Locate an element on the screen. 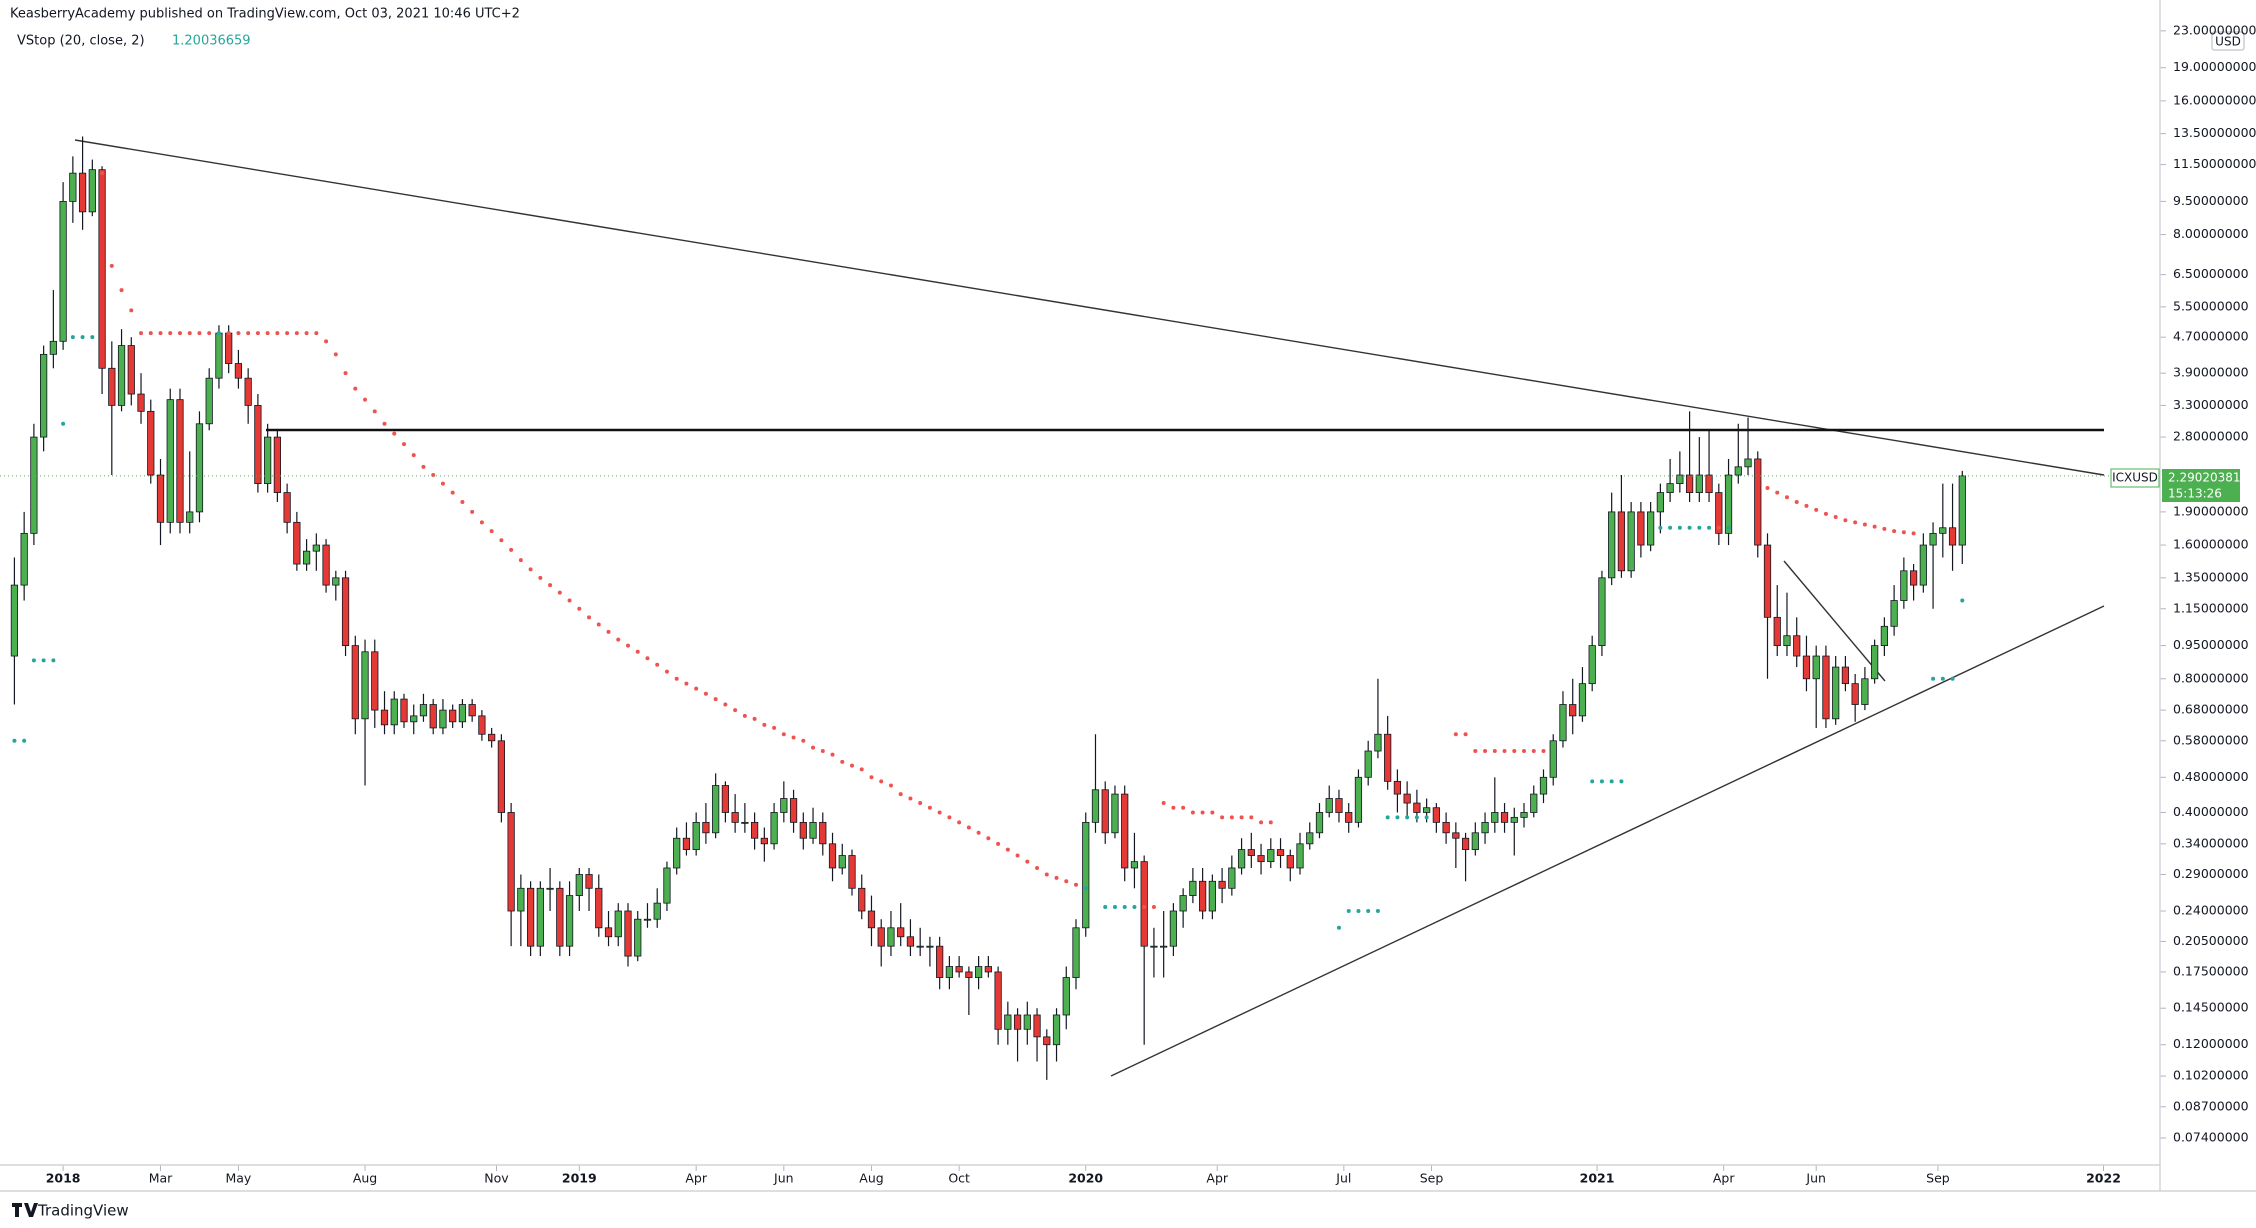  x-tick-label: Mar is located at coordinates (161, 1178).